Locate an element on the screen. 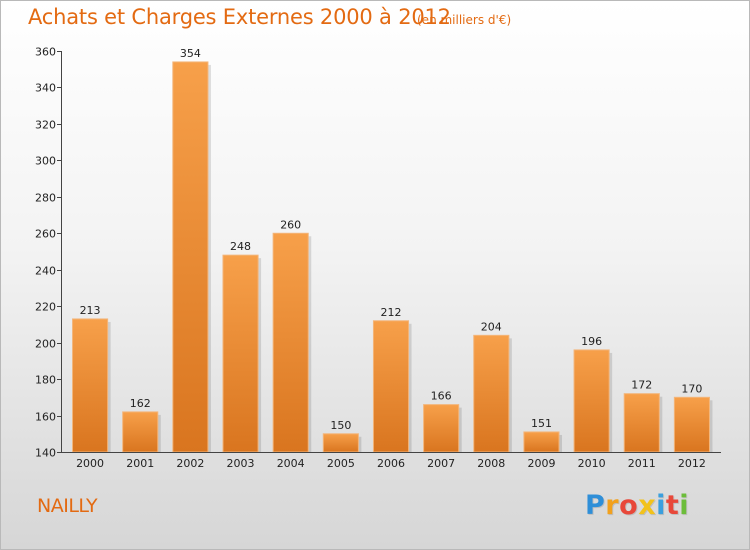  logo-letter: t is located at coordinates (672, 505).